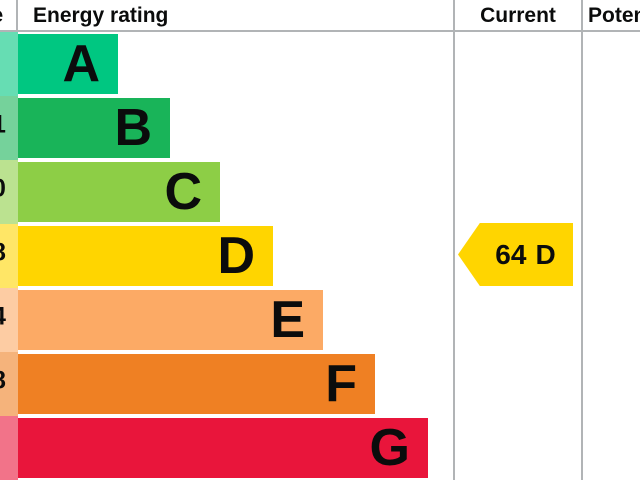 This screenshot has height=480, width=640. What do you see at coordinates (614, 15) in the screenshot?
I see `potential-column-header: Potential` at bounding box center [614, 15].